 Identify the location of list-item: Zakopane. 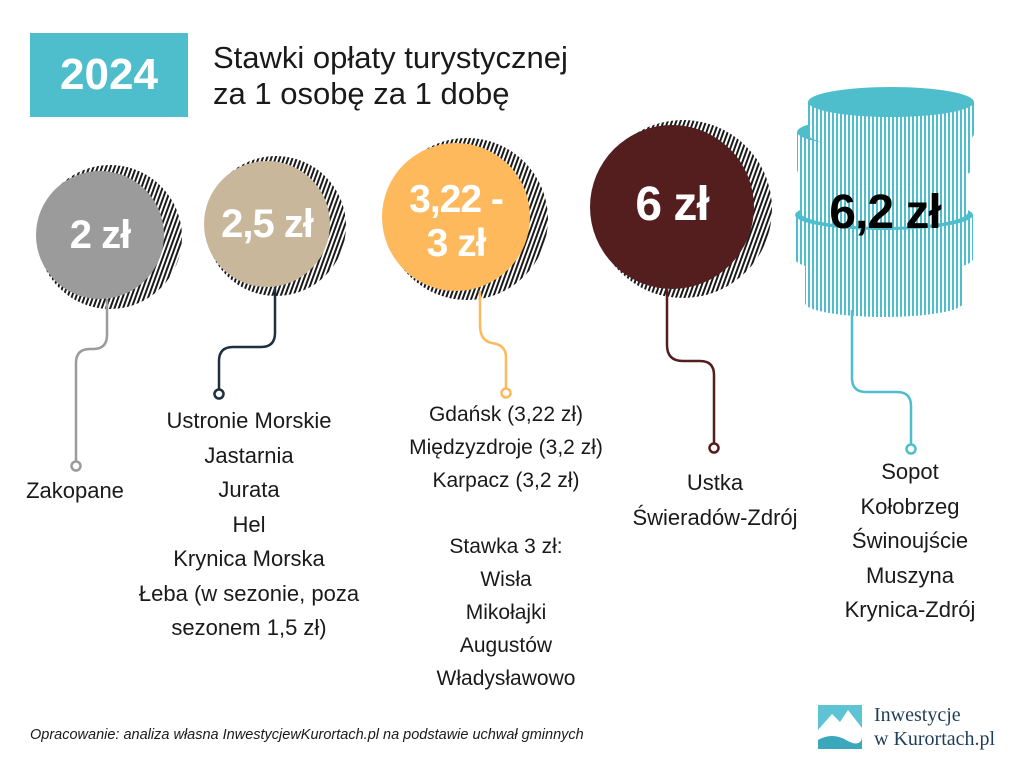
(75, 490).